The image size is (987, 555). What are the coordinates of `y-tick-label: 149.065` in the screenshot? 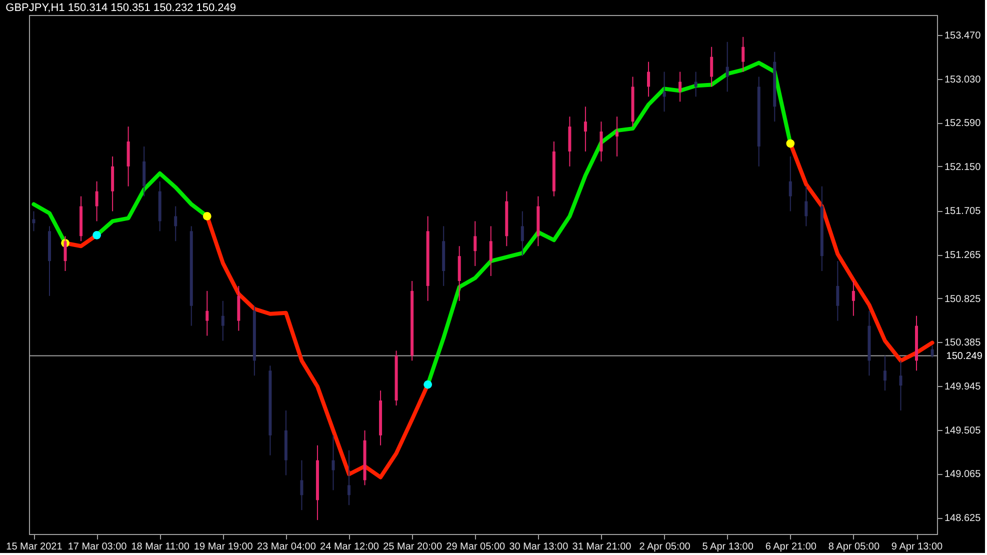 It's located at (963, 474).